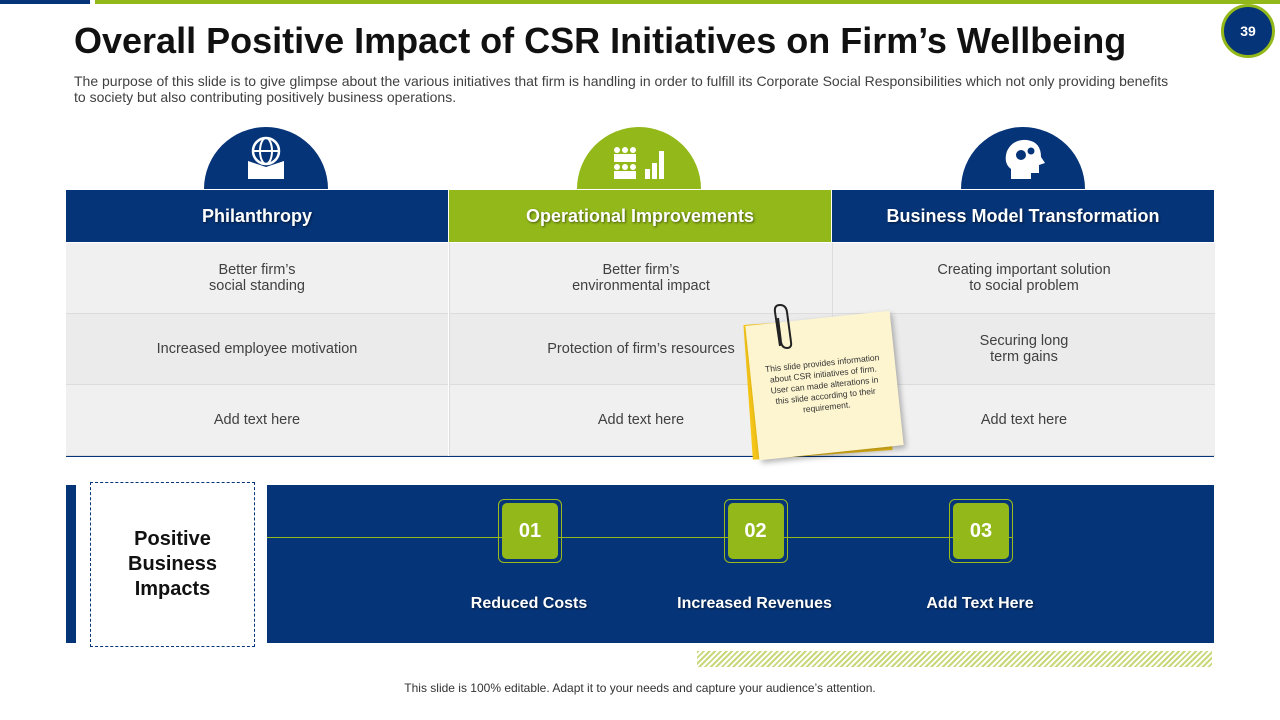 The width and height of the screenshot is (1280, 720). I want to click on page-number: 39, so click(1248, 31).